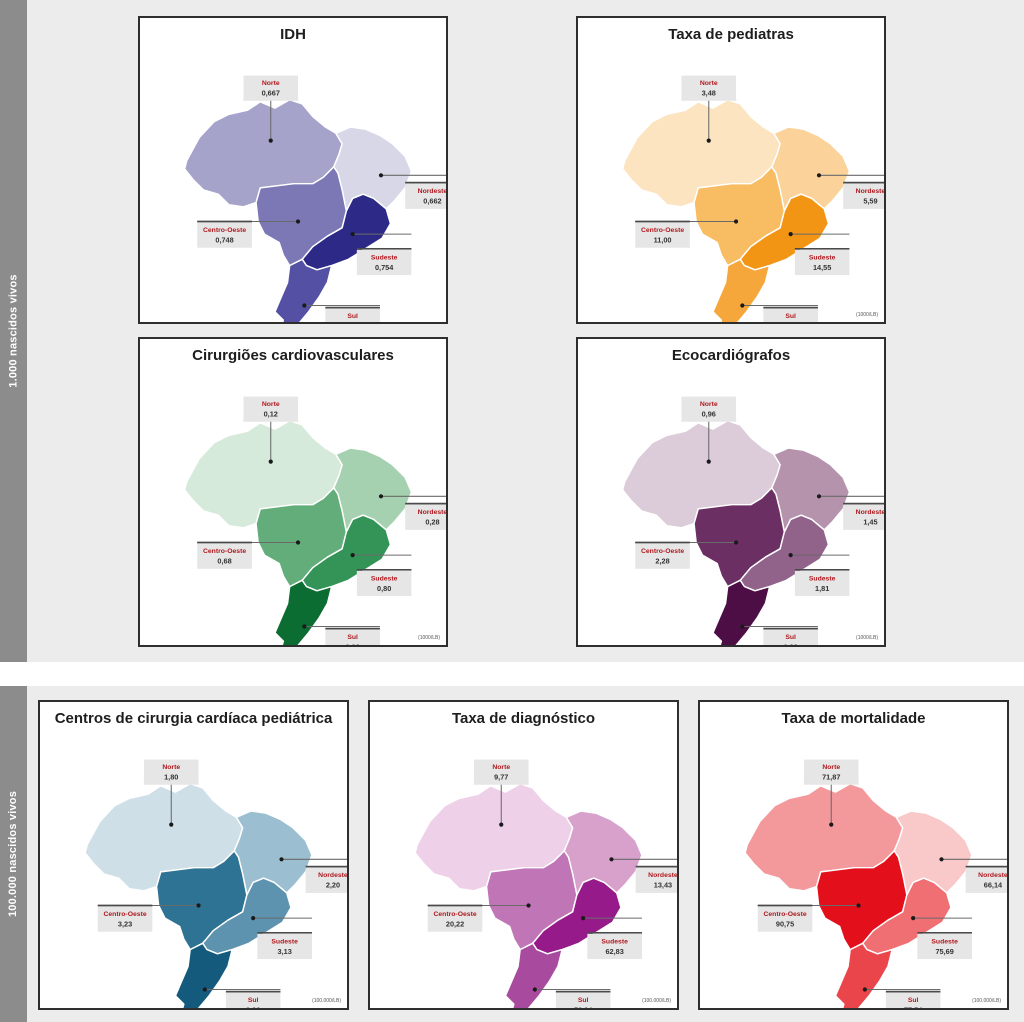 The image size is (1024, 1022). I want to click on region-value-nordeste: 2,20, so click(333, 885).